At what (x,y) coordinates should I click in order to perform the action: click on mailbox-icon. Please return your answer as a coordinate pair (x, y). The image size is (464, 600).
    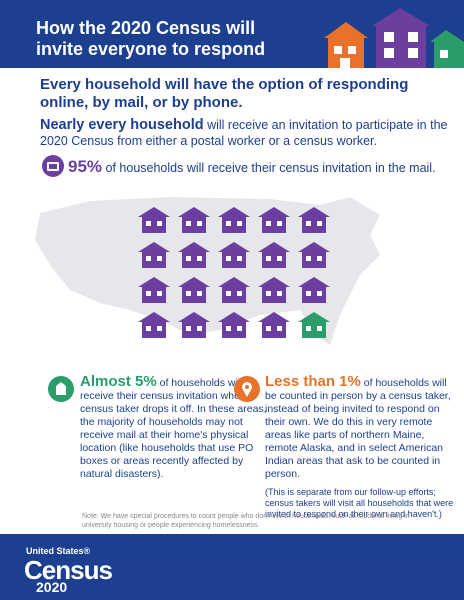
    Looking at the image, I should click on (53, 166).